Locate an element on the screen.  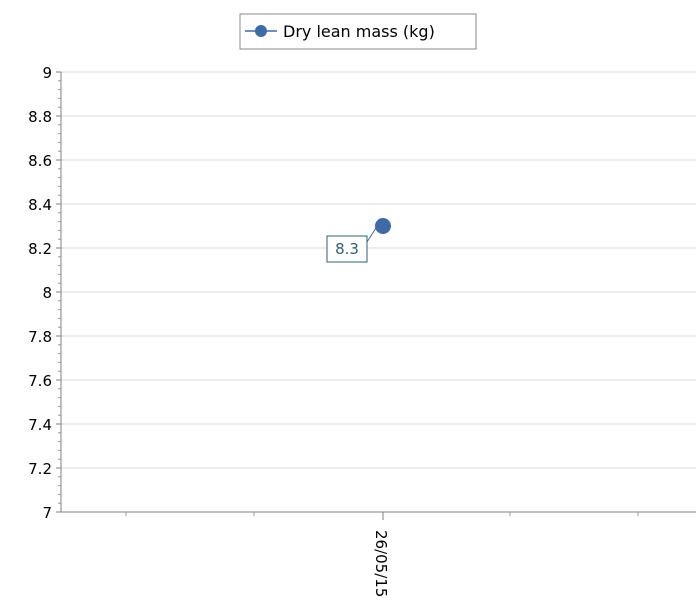
data-label-leader is located at coordinates (371, 235).